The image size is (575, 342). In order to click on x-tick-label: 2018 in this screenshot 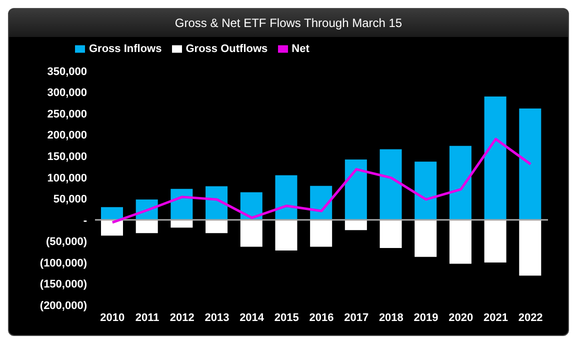, I will do `click(391, 318)`.